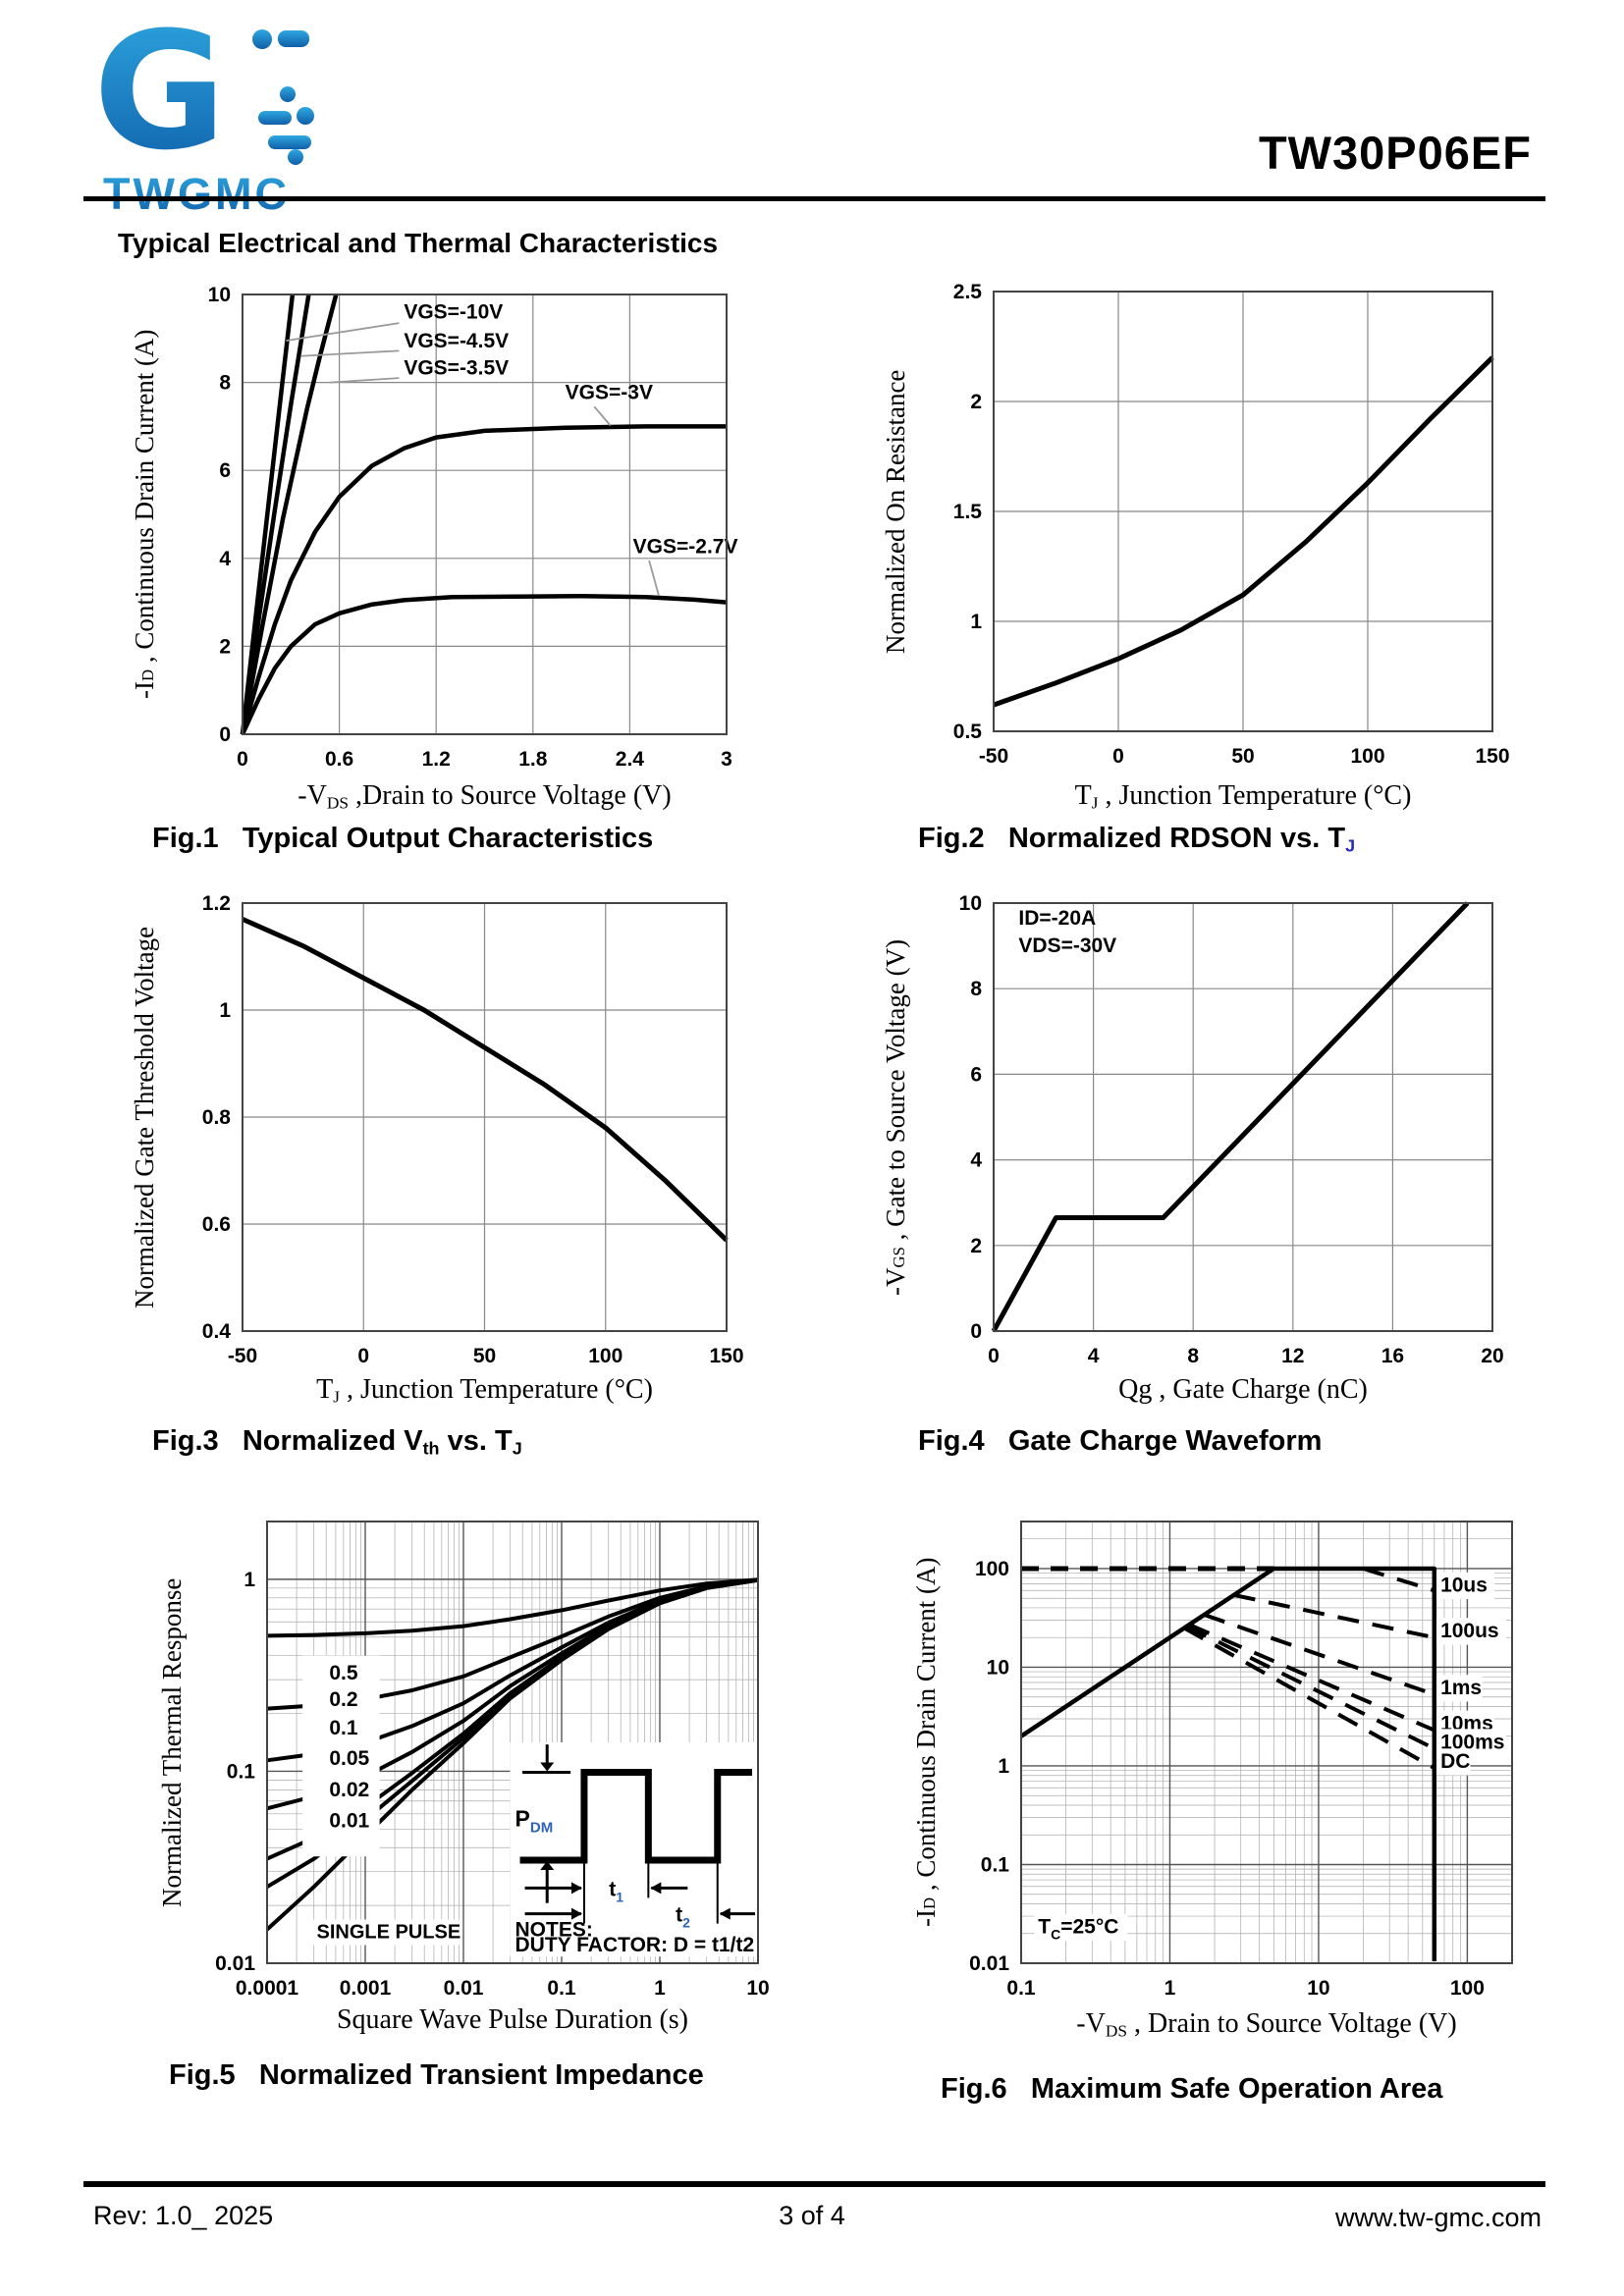 This screenshot has height=2296, width=1624. Describe the element at coordinates (267, 1988) in the screenshot. I see `svg-text: 0.0001` at that location.